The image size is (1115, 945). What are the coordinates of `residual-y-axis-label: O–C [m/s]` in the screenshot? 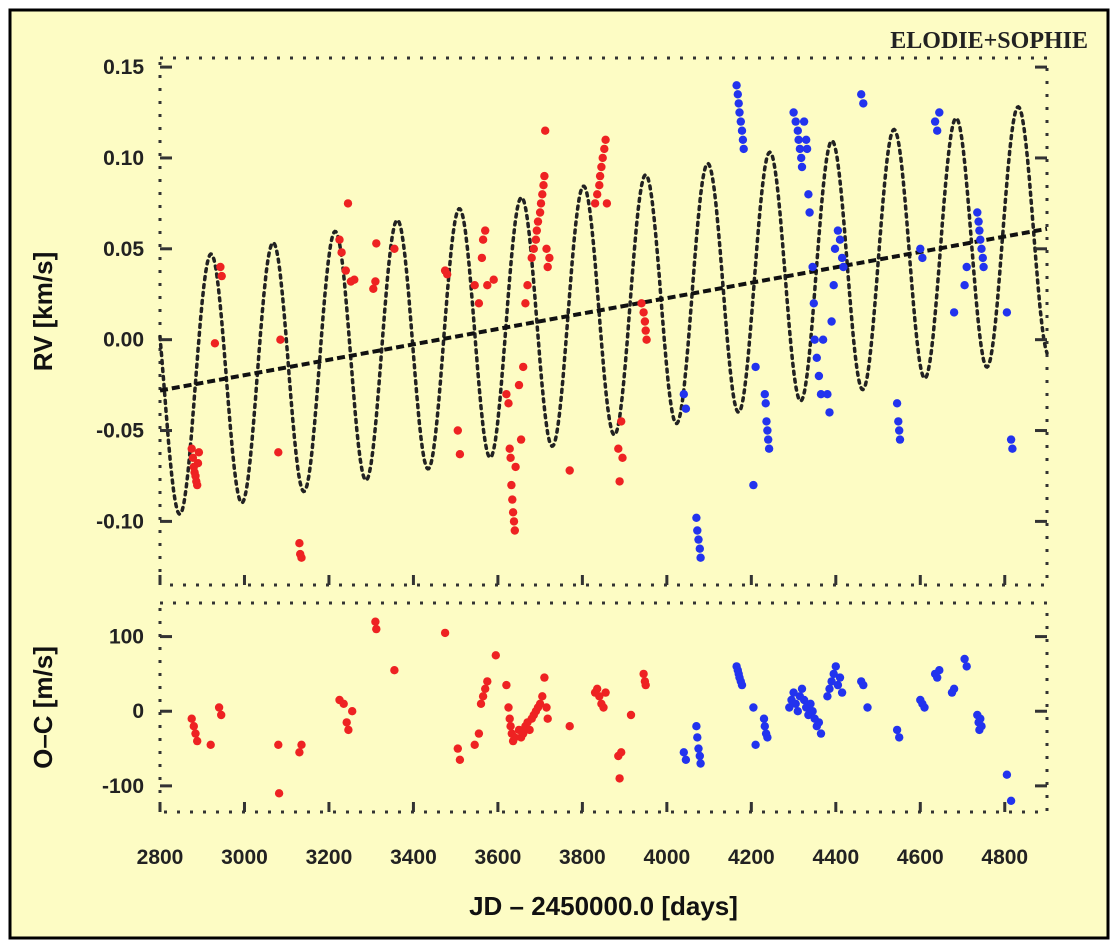 It's located at (43, 707).